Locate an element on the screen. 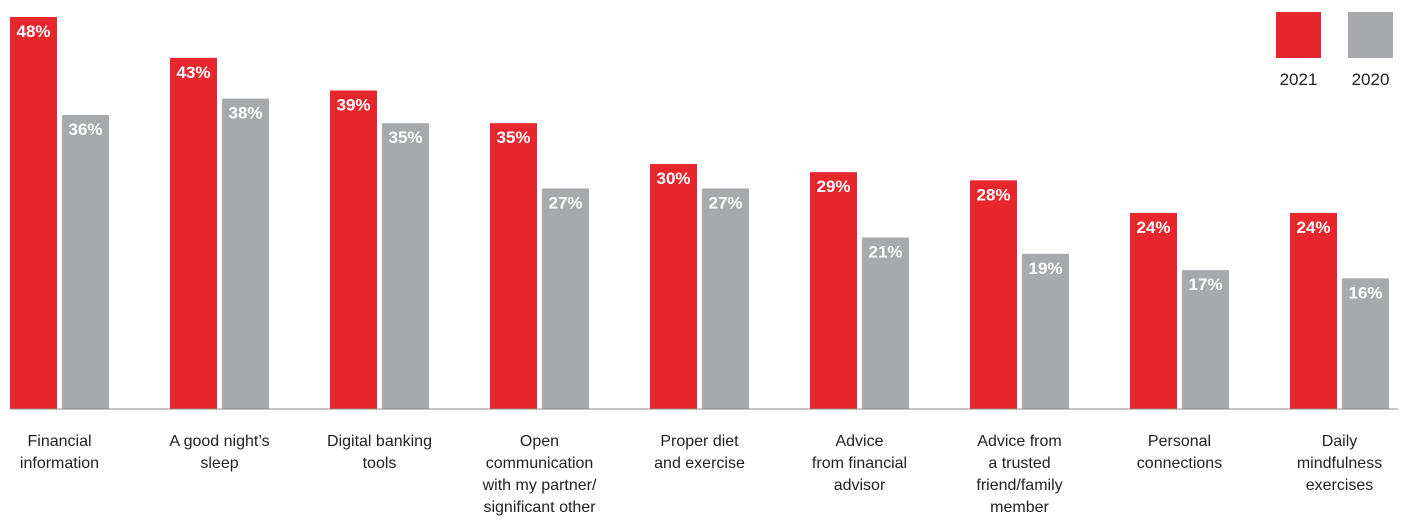  data-label-2021-8: 24% is located at coordinates (1153, 227).